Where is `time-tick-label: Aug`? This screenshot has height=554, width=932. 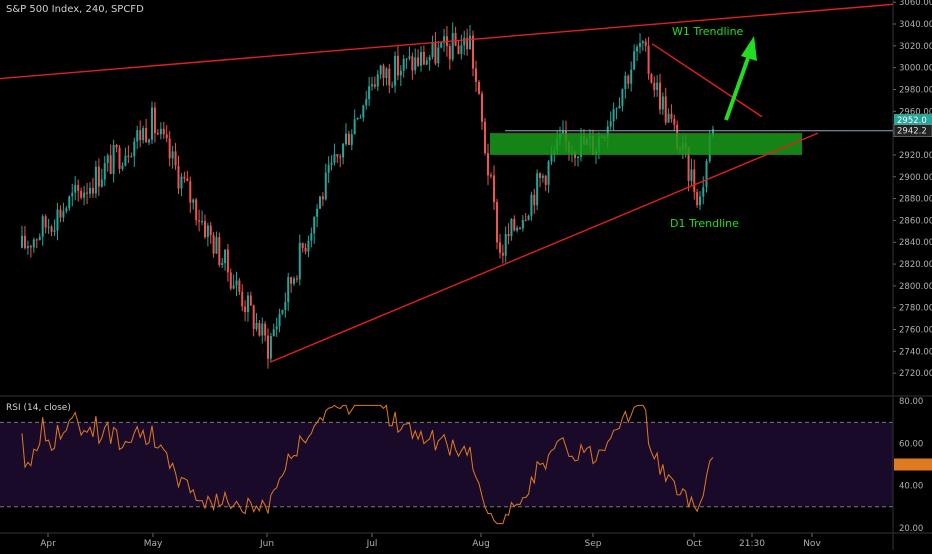
time-tick-label: Aug is located at coordinates (481, 544).